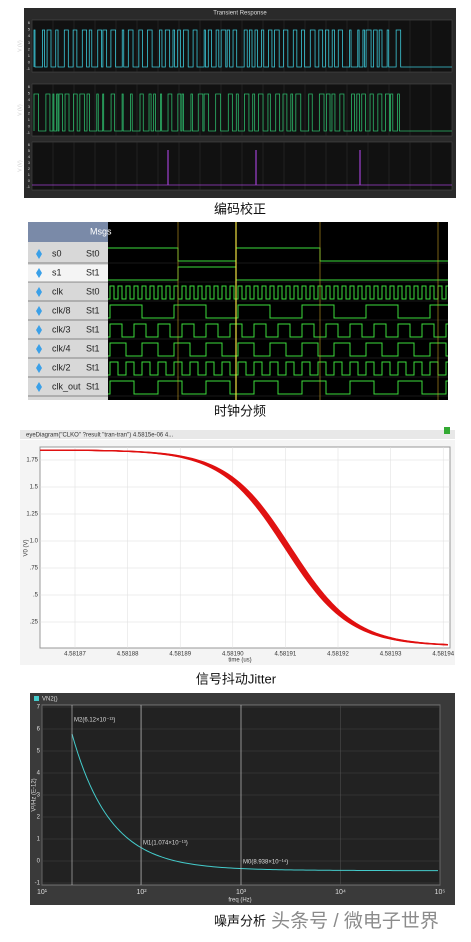 The height and width of the screenshot is (942, 471). What do you see at coordinates (265, 862) in the screenshot?
I see `marker-label: M0(8.938×10⁻¹⁴)` at bounding box center [265, 862].